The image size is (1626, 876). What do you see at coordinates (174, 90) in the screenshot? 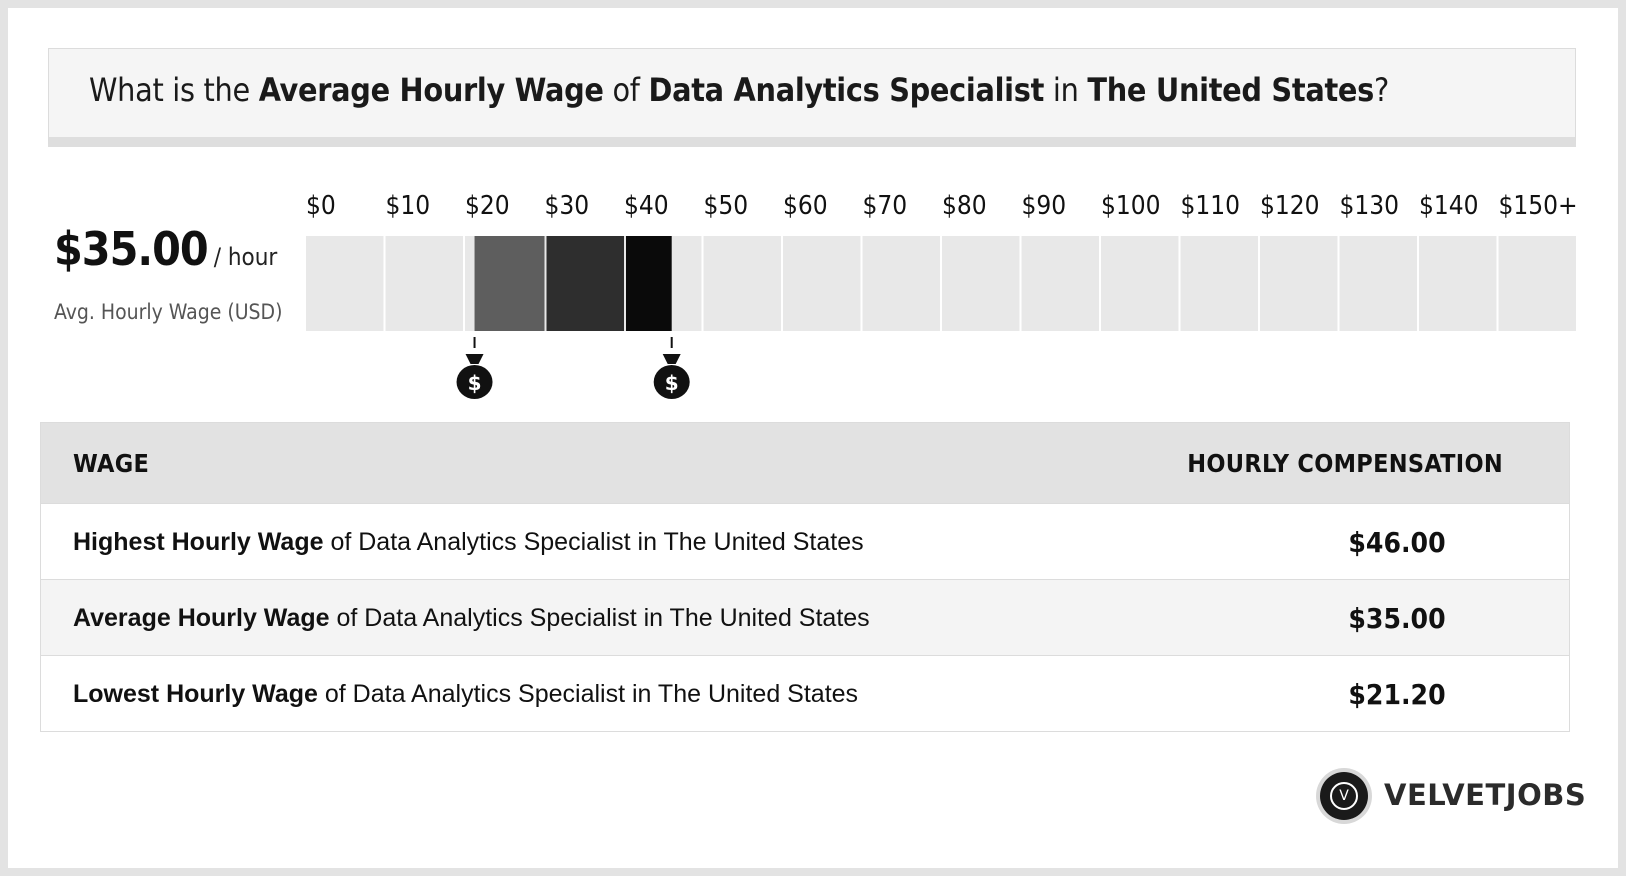
I see `question-prefix: What is the` at bounding box center [174, 90].